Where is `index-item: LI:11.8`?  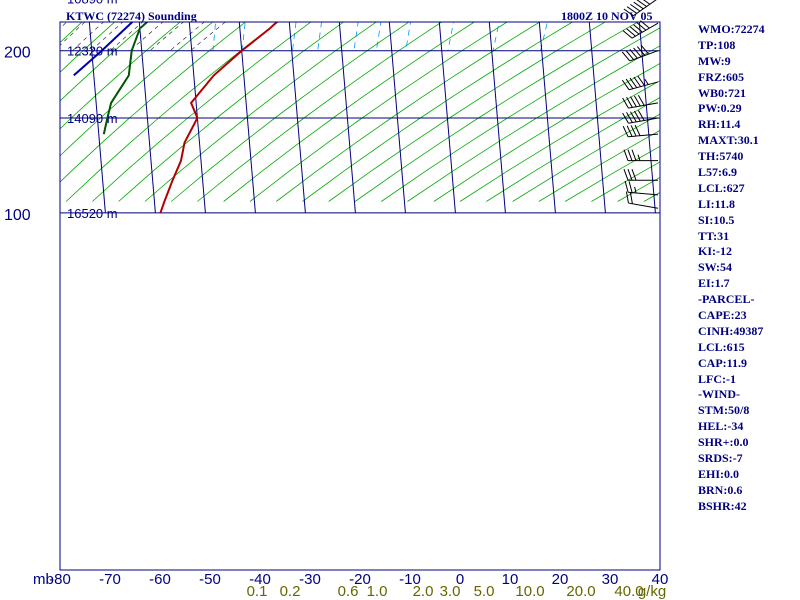
index-item: LI:11.8 is located at coordinates (717, 203).